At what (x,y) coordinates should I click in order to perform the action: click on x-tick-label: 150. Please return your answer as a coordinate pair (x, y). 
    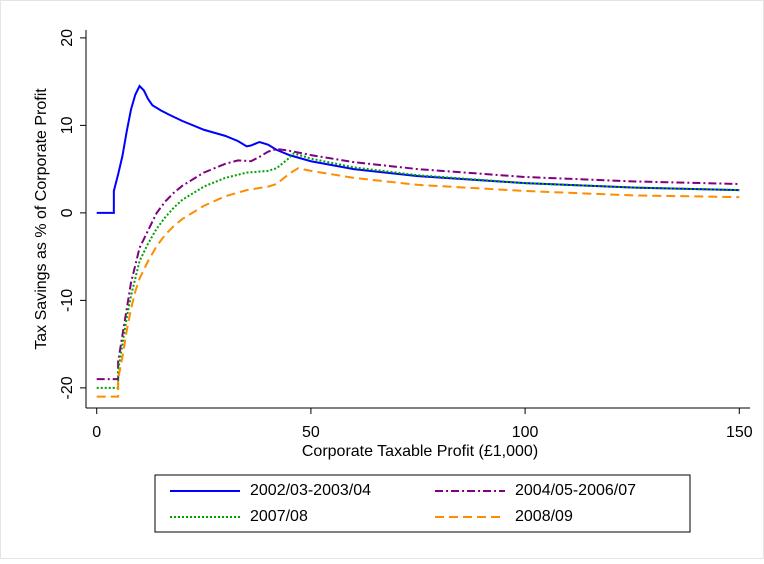
    Looking at the image, I should click on (739, 432).